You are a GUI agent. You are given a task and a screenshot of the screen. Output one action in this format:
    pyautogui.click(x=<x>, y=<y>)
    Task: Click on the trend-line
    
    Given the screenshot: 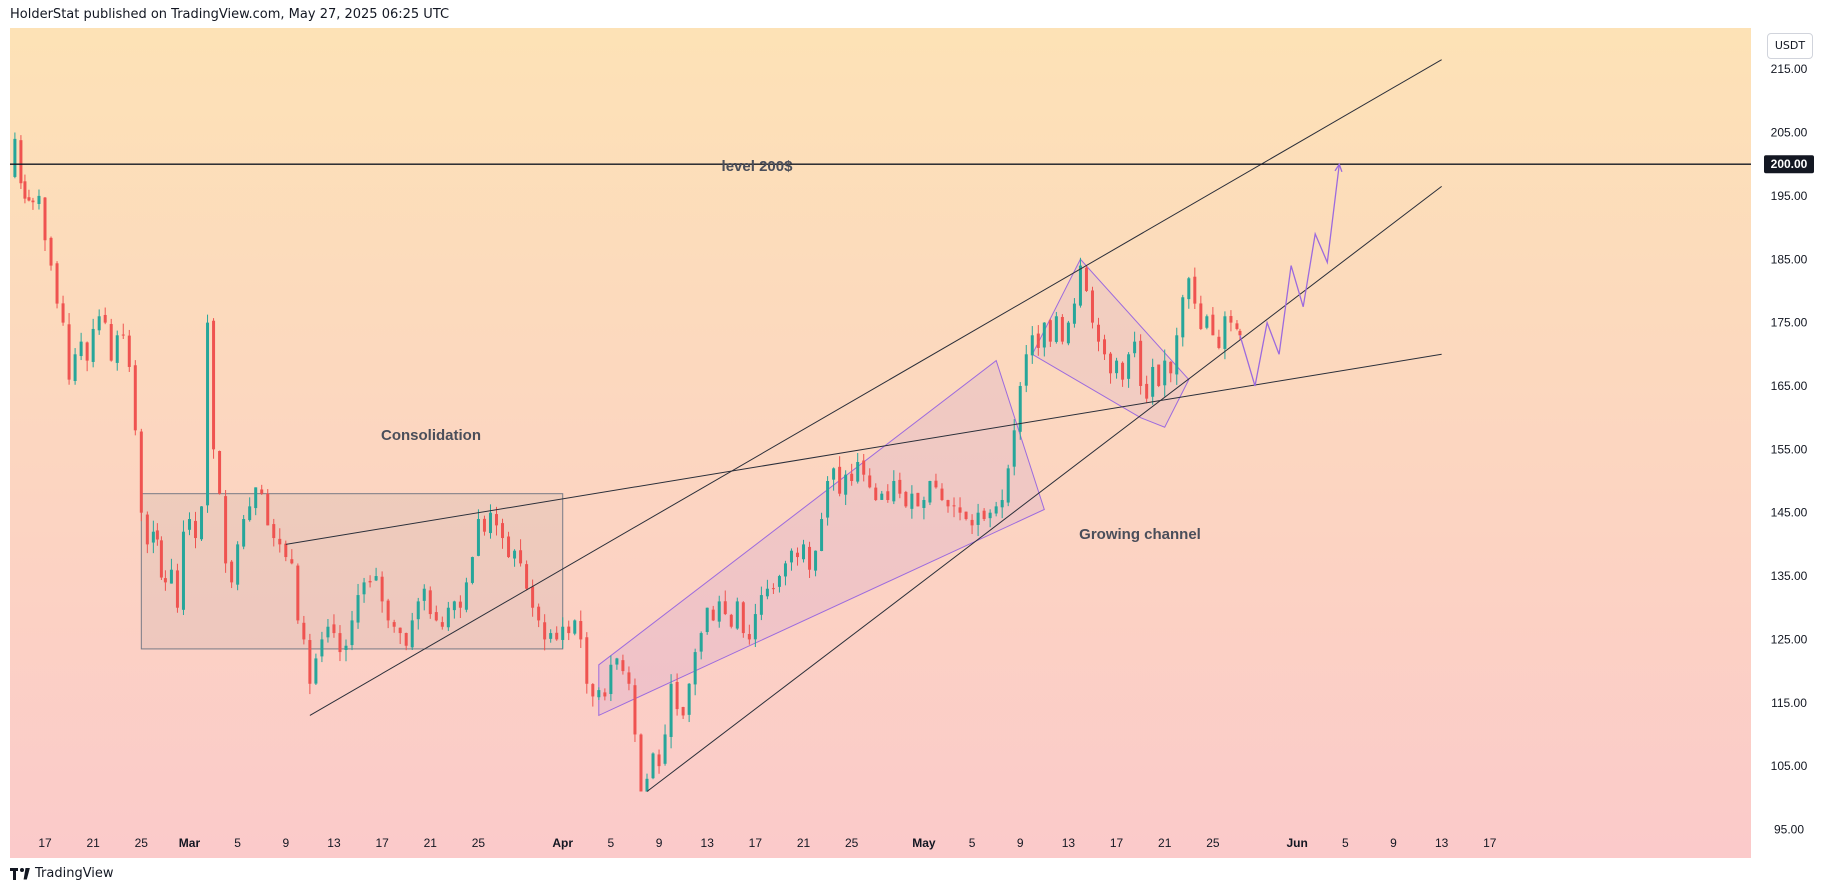 What is the action you would take?
    pyautogui.click(x=863, y=449)
    